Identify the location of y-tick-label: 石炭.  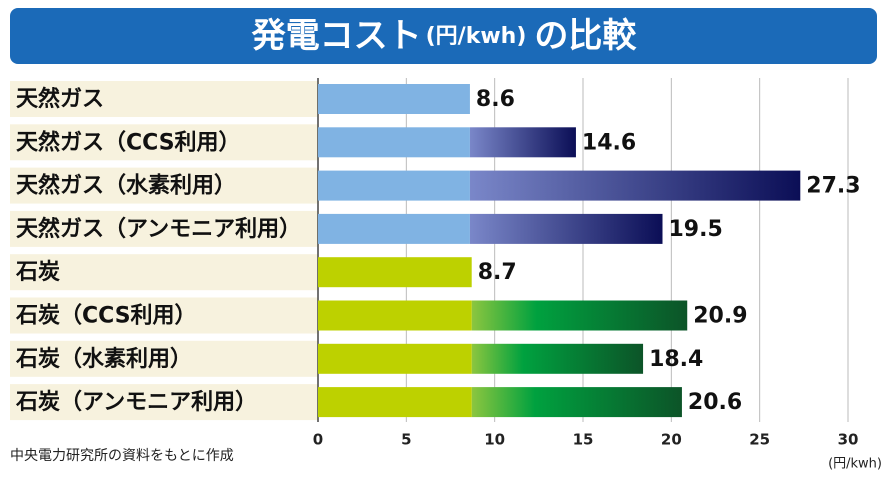
(37, 272).